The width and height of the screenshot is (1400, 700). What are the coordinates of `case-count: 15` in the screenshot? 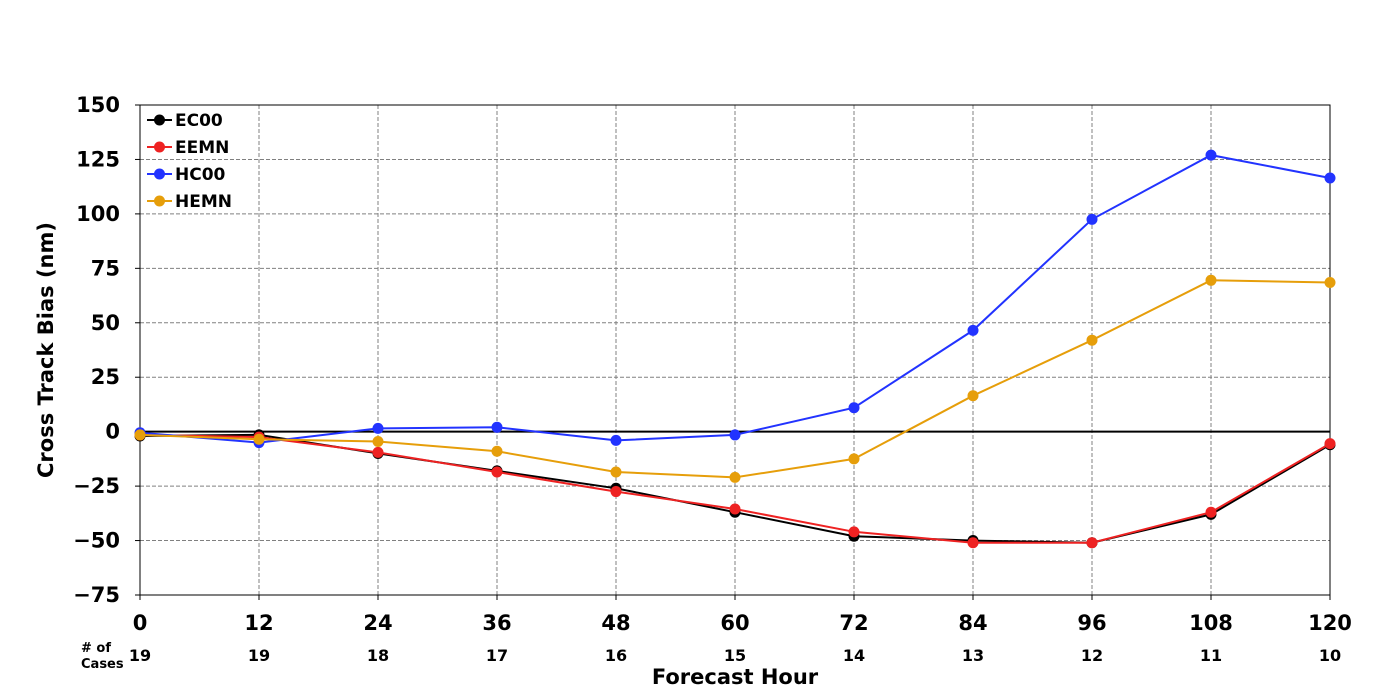 It's located at (735, 655).